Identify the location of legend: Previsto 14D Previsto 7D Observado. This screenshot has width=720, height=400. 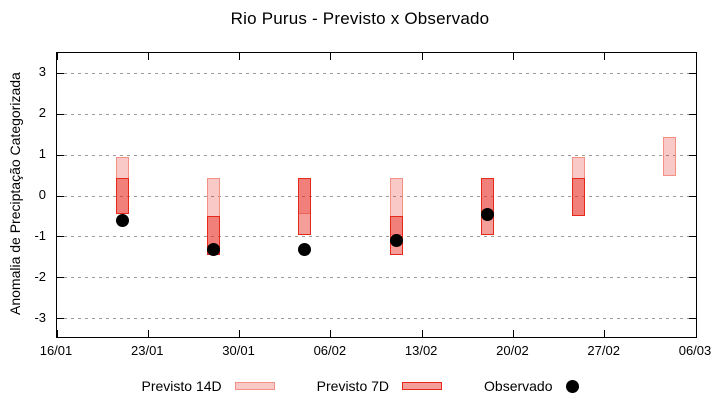
(360, 386).